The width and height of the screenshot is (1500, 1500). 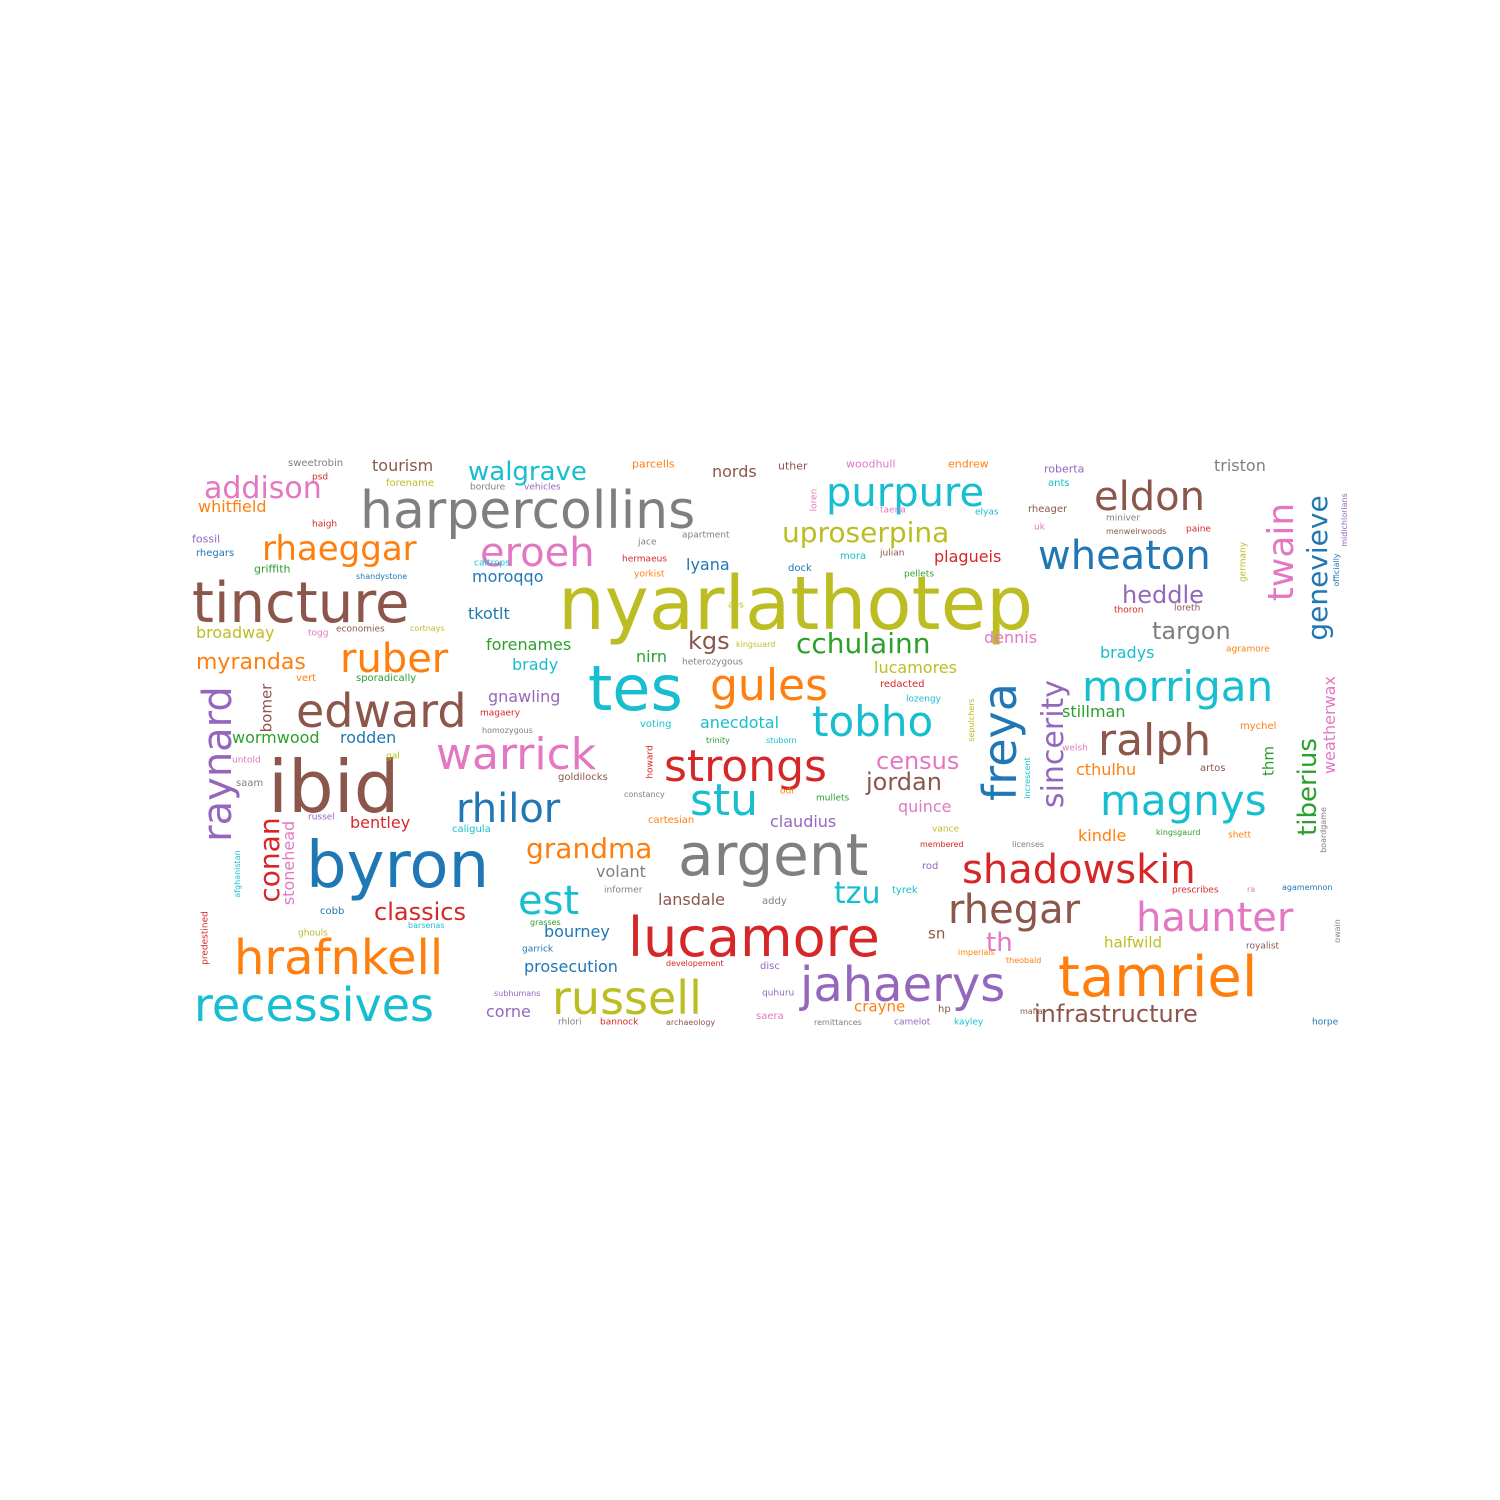 What do you see at coordinates (942, 844) in the screenshot?
I see `cloud-word-membered: membered` at bounding box center [942, 844].